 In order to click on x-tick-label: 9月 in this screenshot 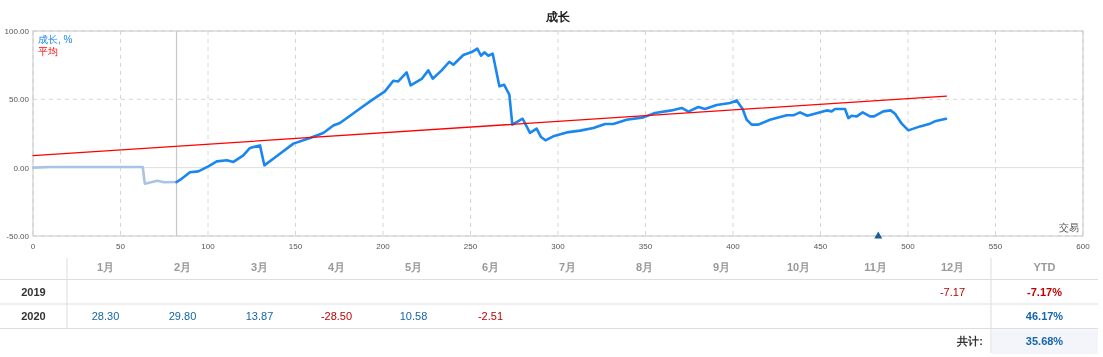, I will do `click(721, 267)`.